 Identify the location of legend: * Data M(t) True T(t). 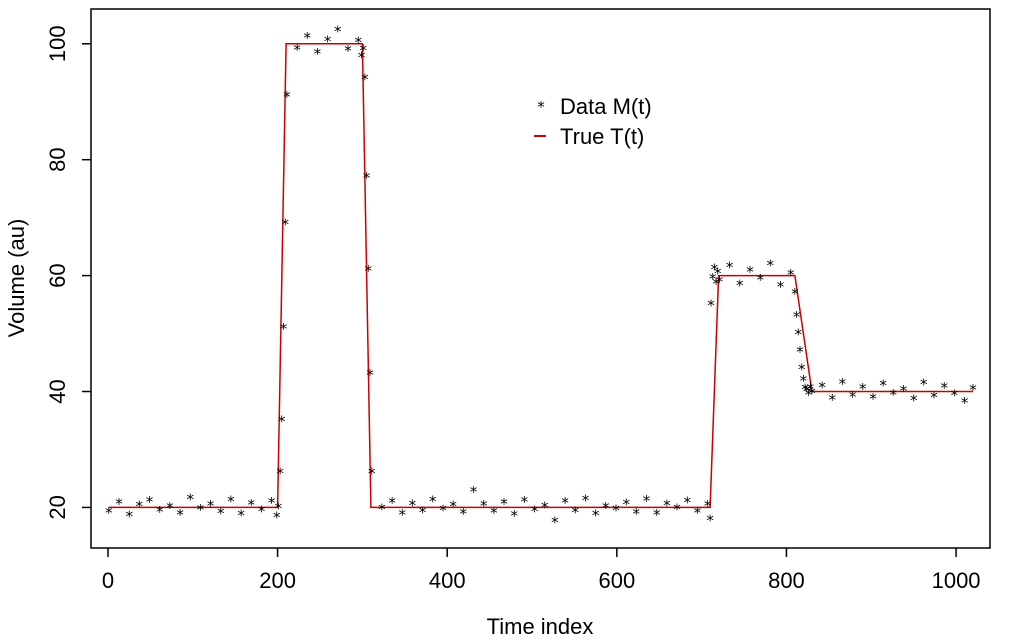
(593, 121).